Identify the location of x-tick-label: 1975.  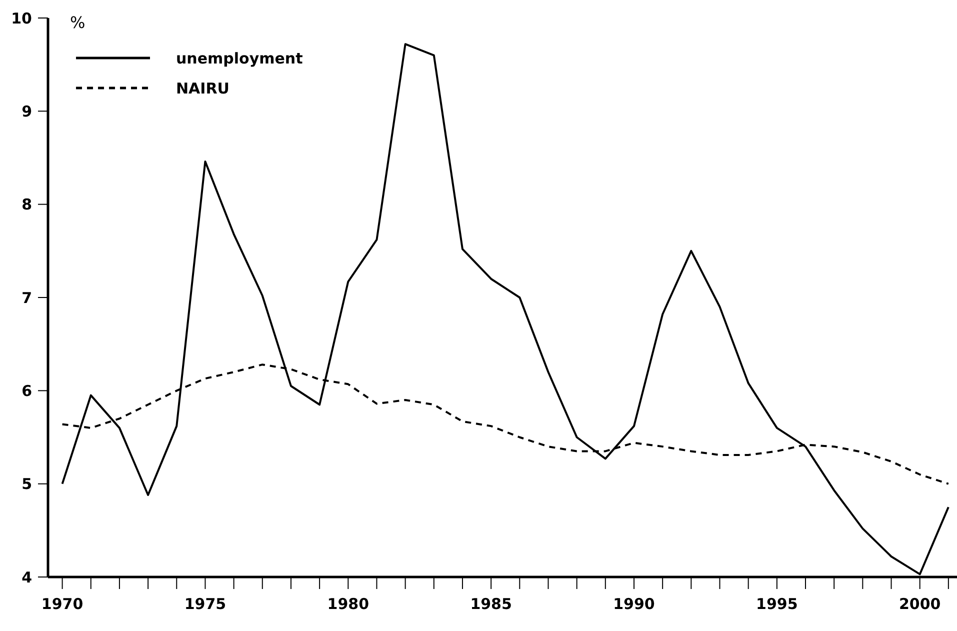
(205, 604).